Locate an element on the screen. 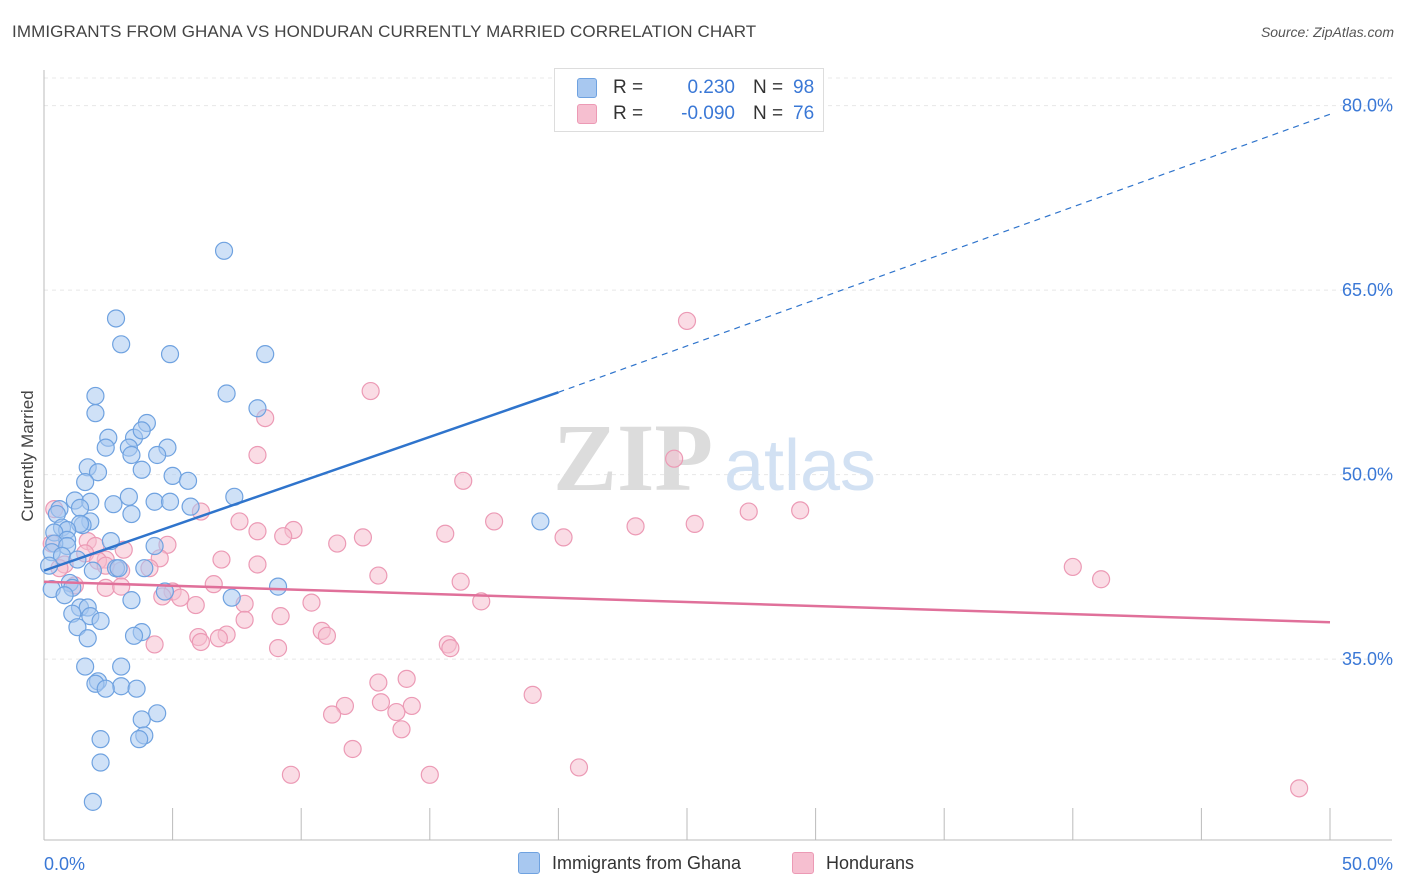 The image size is (1406, 892). y-tick-label: 50.0% is located at coordinates (1367, 475).